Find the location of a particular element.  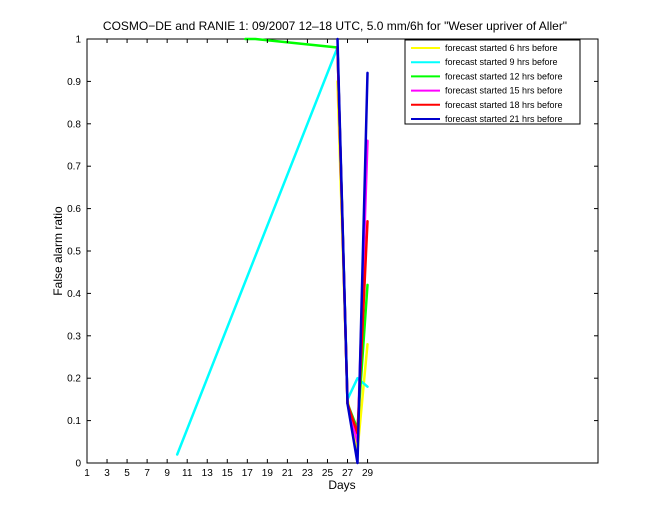

y-tick-label: 0 is located at coordinates (78, 464).